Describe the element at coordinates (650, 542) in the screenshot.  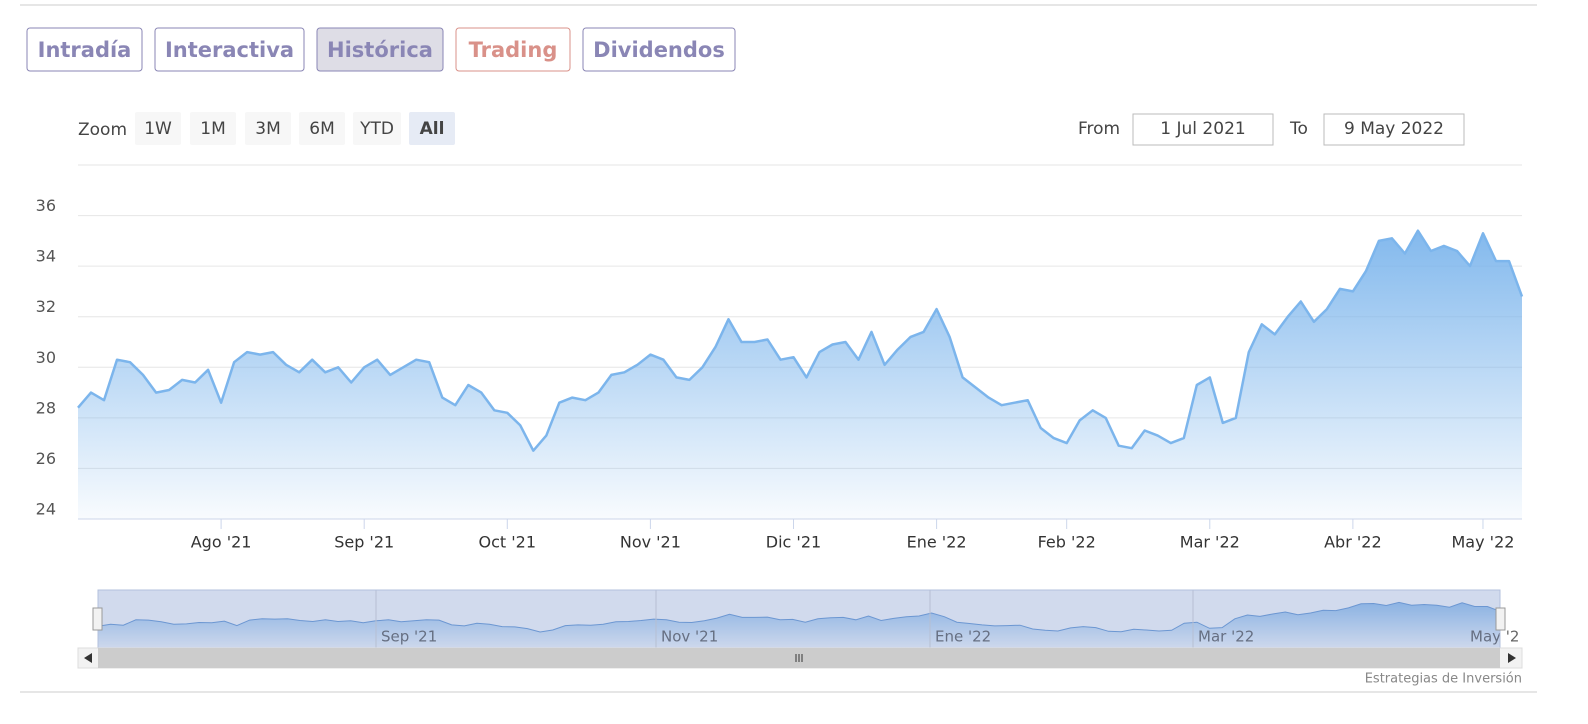
I see `x-tick-label: Nov '21` at that location.